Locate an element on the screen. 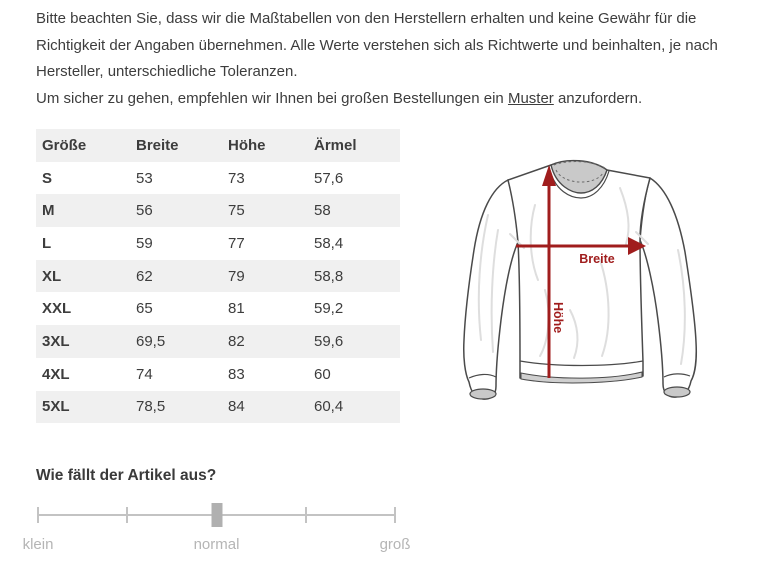  cell-breite: 69,5 is located at coordinates (151, 341).